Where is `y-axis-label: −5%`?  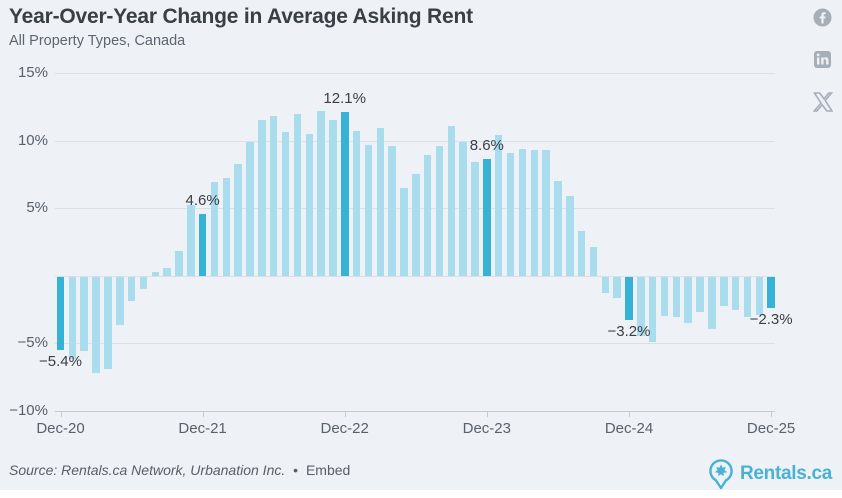 y-axis-label: −5% is located at coordinates (32, 343).